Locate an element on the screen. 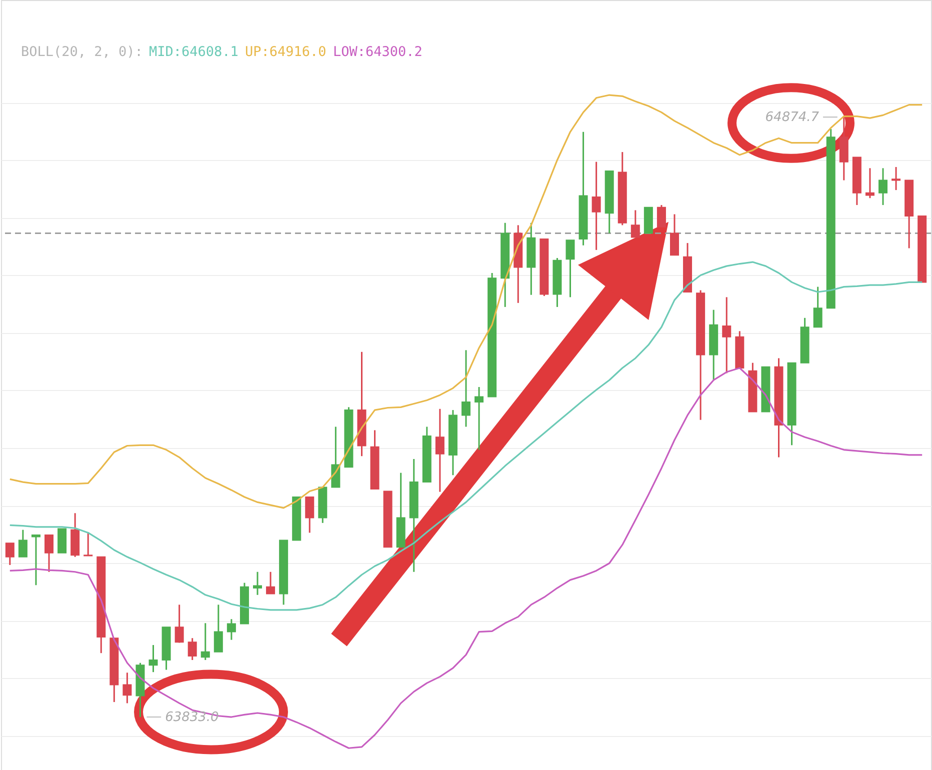  annotation: 63833.0 is located at coordinates (192, 718).